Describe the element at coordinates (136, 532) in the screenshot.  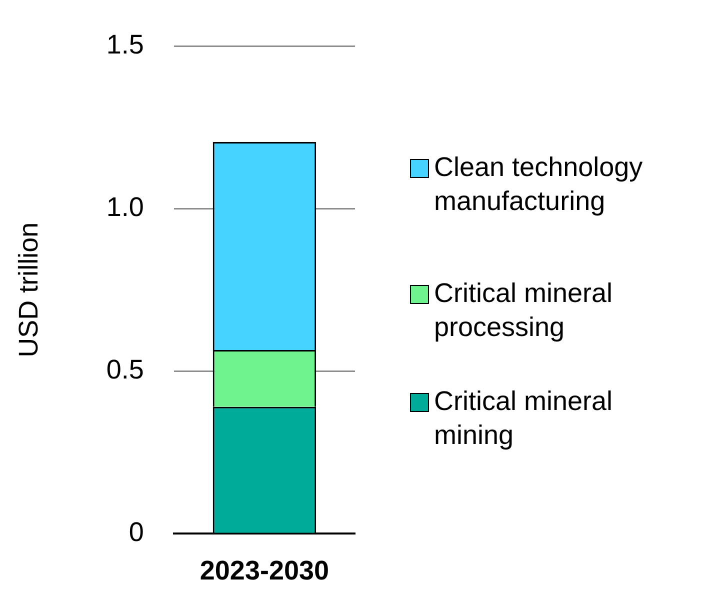
I see `y-tick-label: 0` at that location.